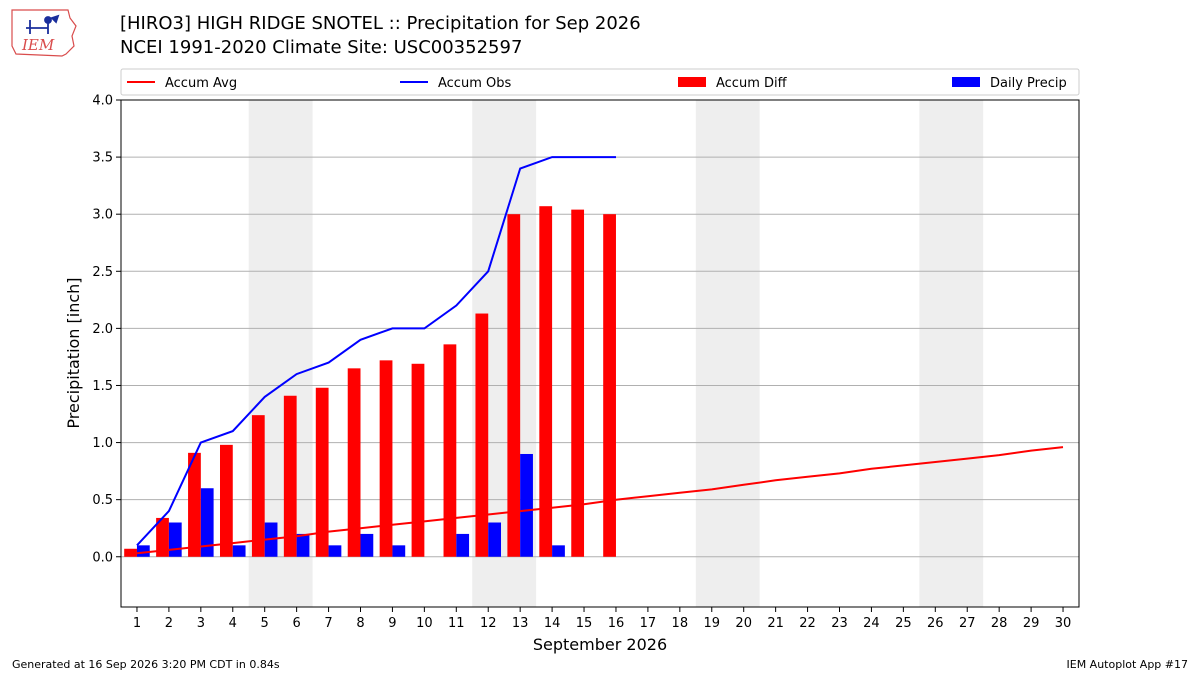 The width and height of the screenshot is (1200, 675). Describe the element at coordinates (1028, 83) in the screenshot. I see `legend-label-daily-precip: Daily Precip` at that location.